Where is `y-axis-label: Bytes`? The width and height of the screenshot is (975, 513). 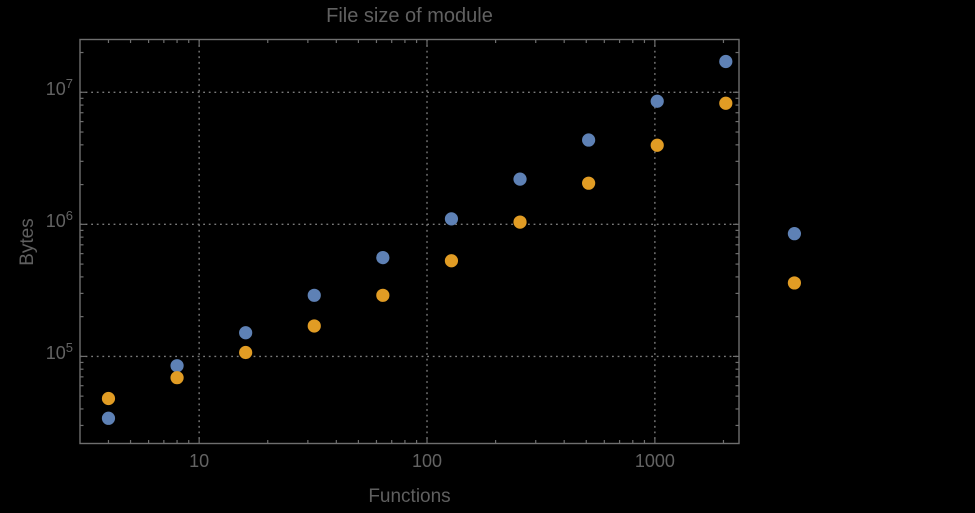 y-axis-label: Bytes is located at coordinates (27, 242).